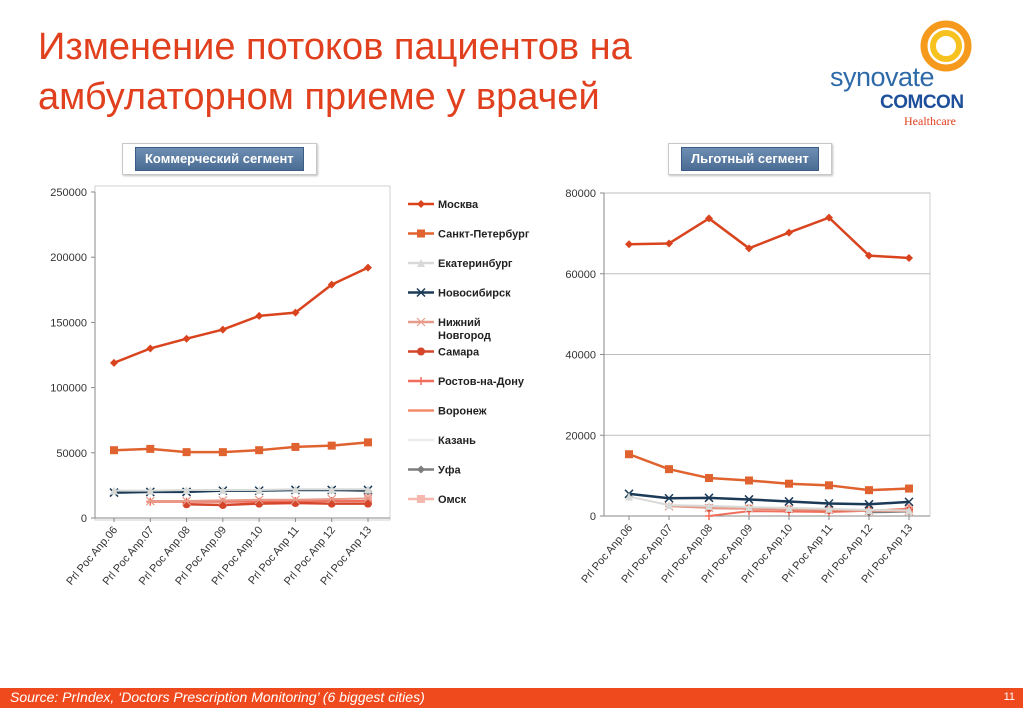 The image size is (1023, 708). I want to click on preferential-segment-label: Льготный сегмент, so click(750, 159).